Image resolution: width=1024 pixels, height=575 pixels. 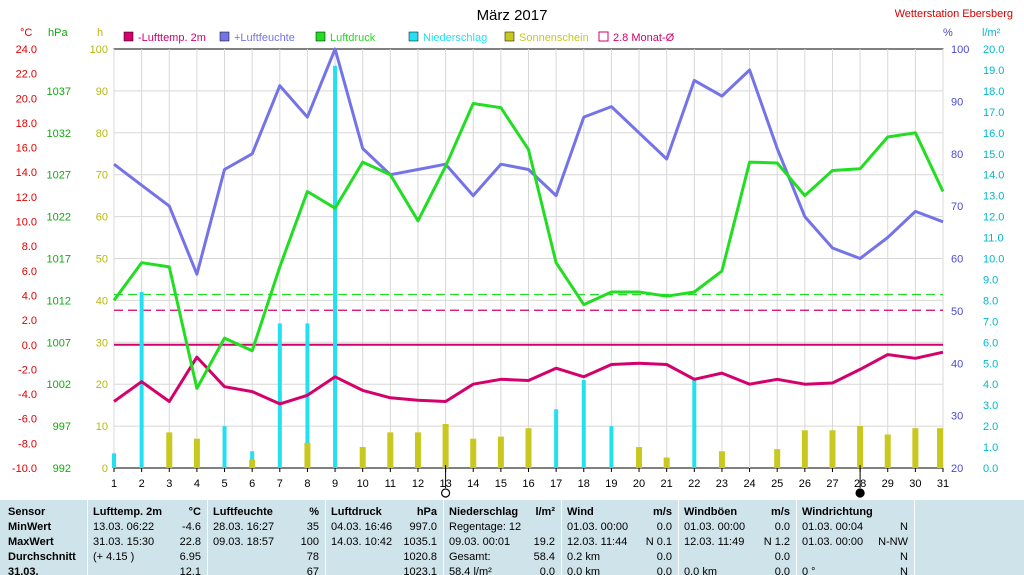 What do you see at coordinates (147, 570) in the screenshot?
I see `summary-row: 12.1` at bounding box center [147, 570].